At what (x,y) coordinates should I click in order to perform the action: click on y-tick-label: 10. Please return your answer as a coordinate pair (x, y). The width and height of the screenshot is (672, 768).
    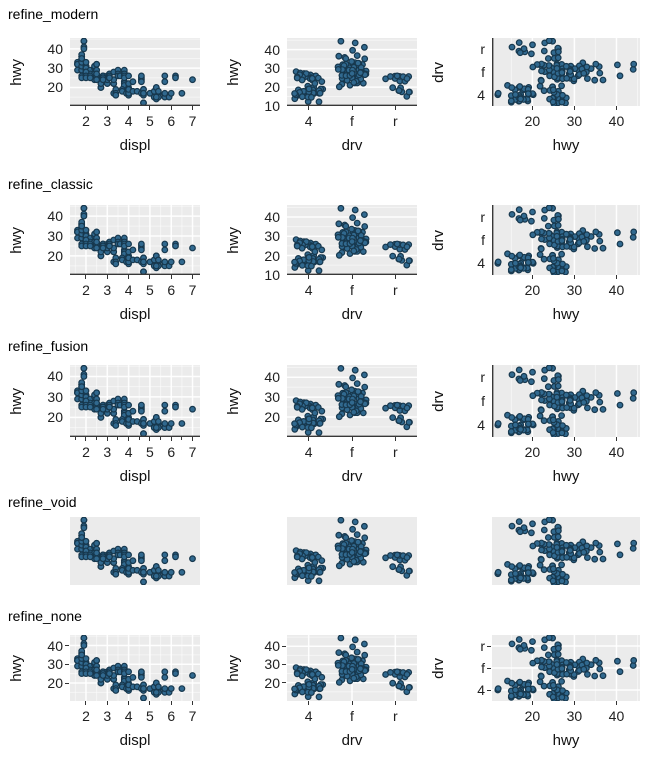
    Looking at the image, I should click on (272, 274).